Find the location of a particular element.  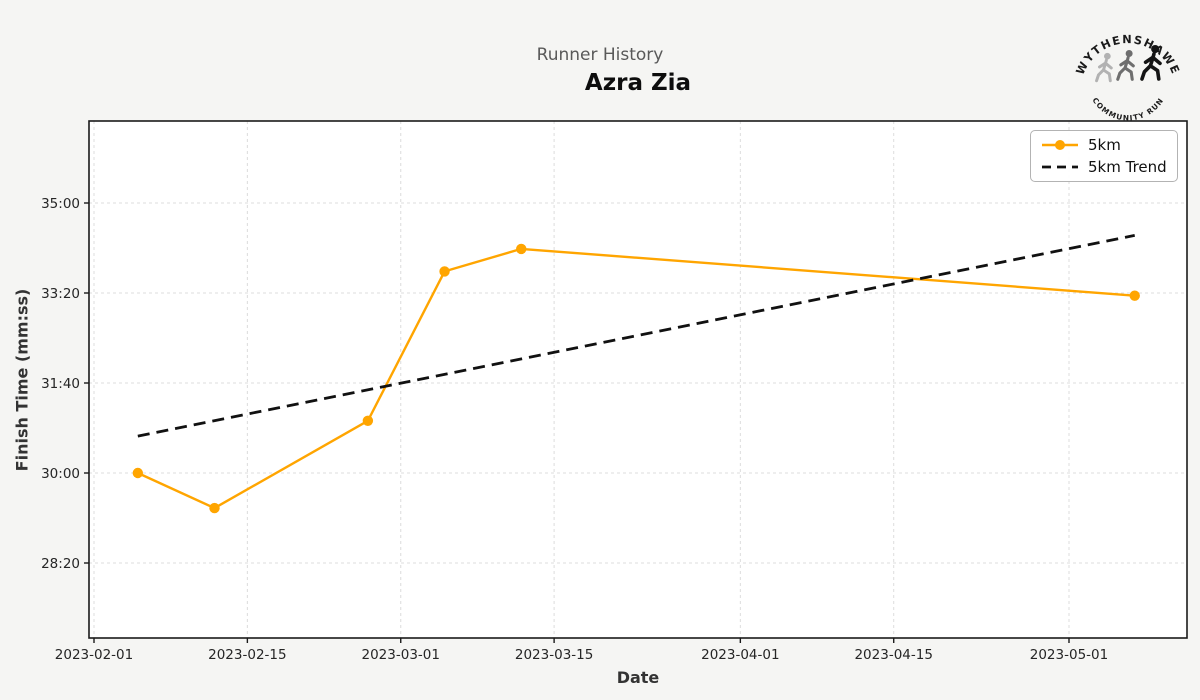

x-tick-label: 2023-02-15 is located at coordinates (247, 655).